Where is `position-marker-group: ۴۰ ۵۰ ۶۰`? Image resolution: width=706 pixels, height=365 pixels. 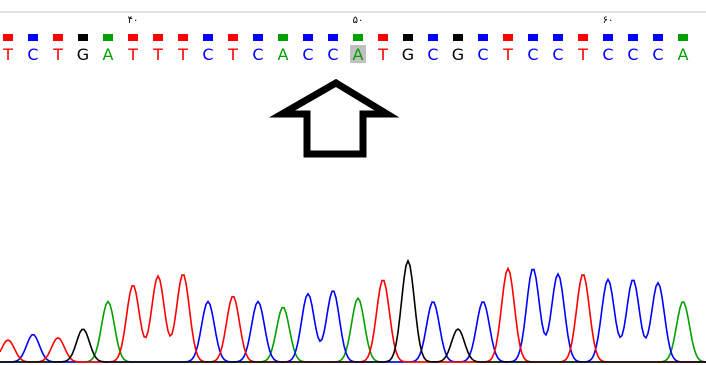
position-marker-group: ۴۰ ۵۰ ۶۰ is located at coordinates (371, 20).